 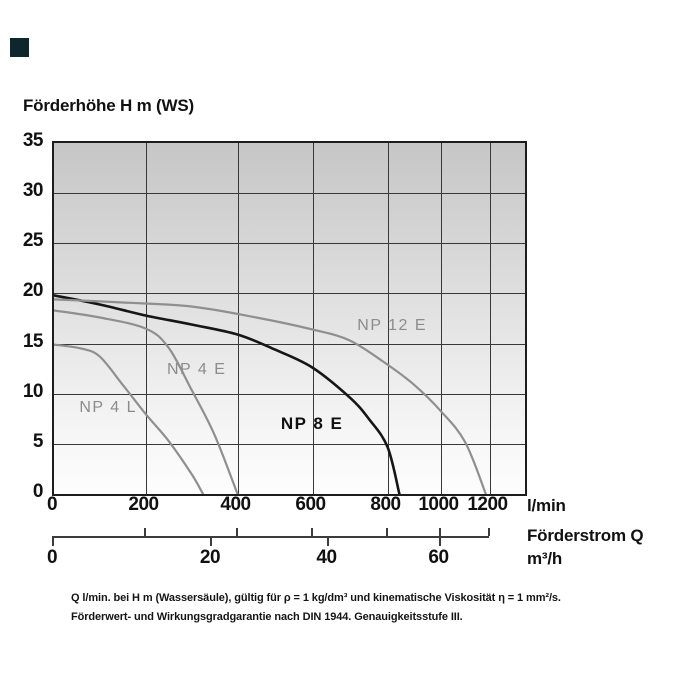 What do you see at coordinates (143, 504) in the screenshot?
I see `x-tick-label-lpm: 200` at bounding box center [143, 504].